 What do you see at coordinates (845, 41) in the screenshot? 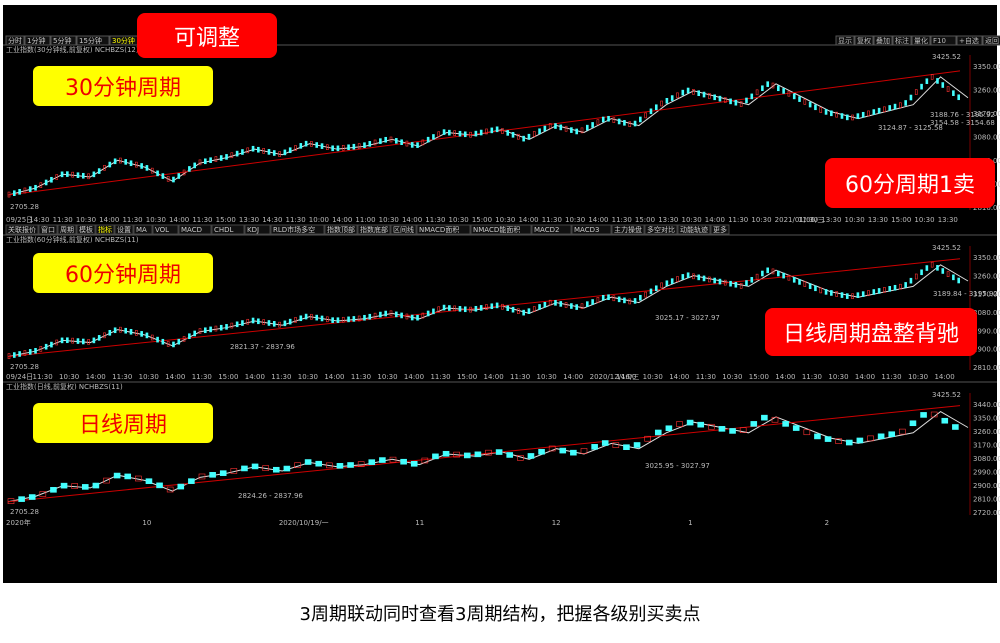
I see `toolbar-text: 显示` at bounding box center [845, 41].